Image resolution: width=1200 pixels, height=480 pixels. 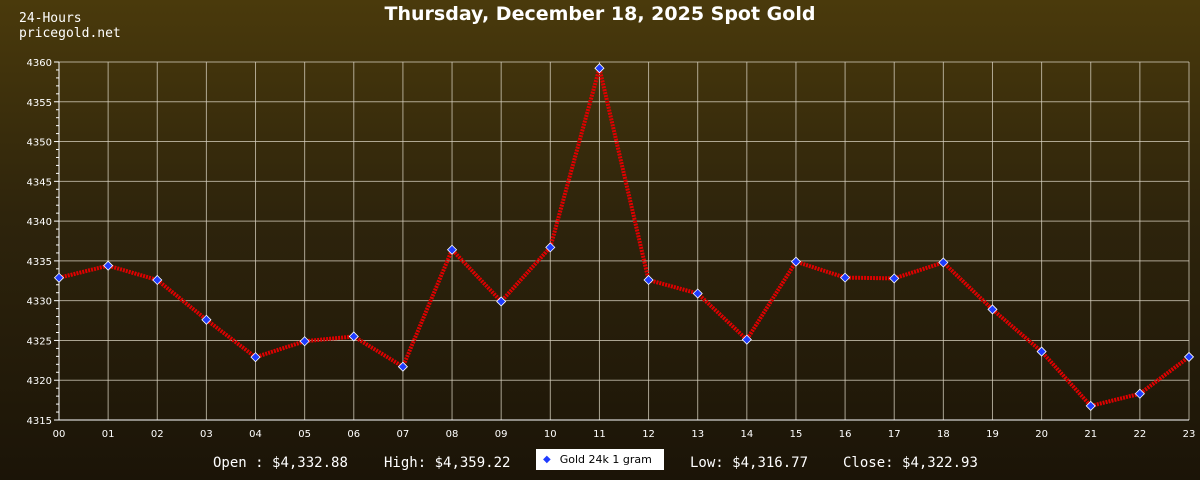 I want to click on y-tick-label: 4355, so click(x=39, y=103).